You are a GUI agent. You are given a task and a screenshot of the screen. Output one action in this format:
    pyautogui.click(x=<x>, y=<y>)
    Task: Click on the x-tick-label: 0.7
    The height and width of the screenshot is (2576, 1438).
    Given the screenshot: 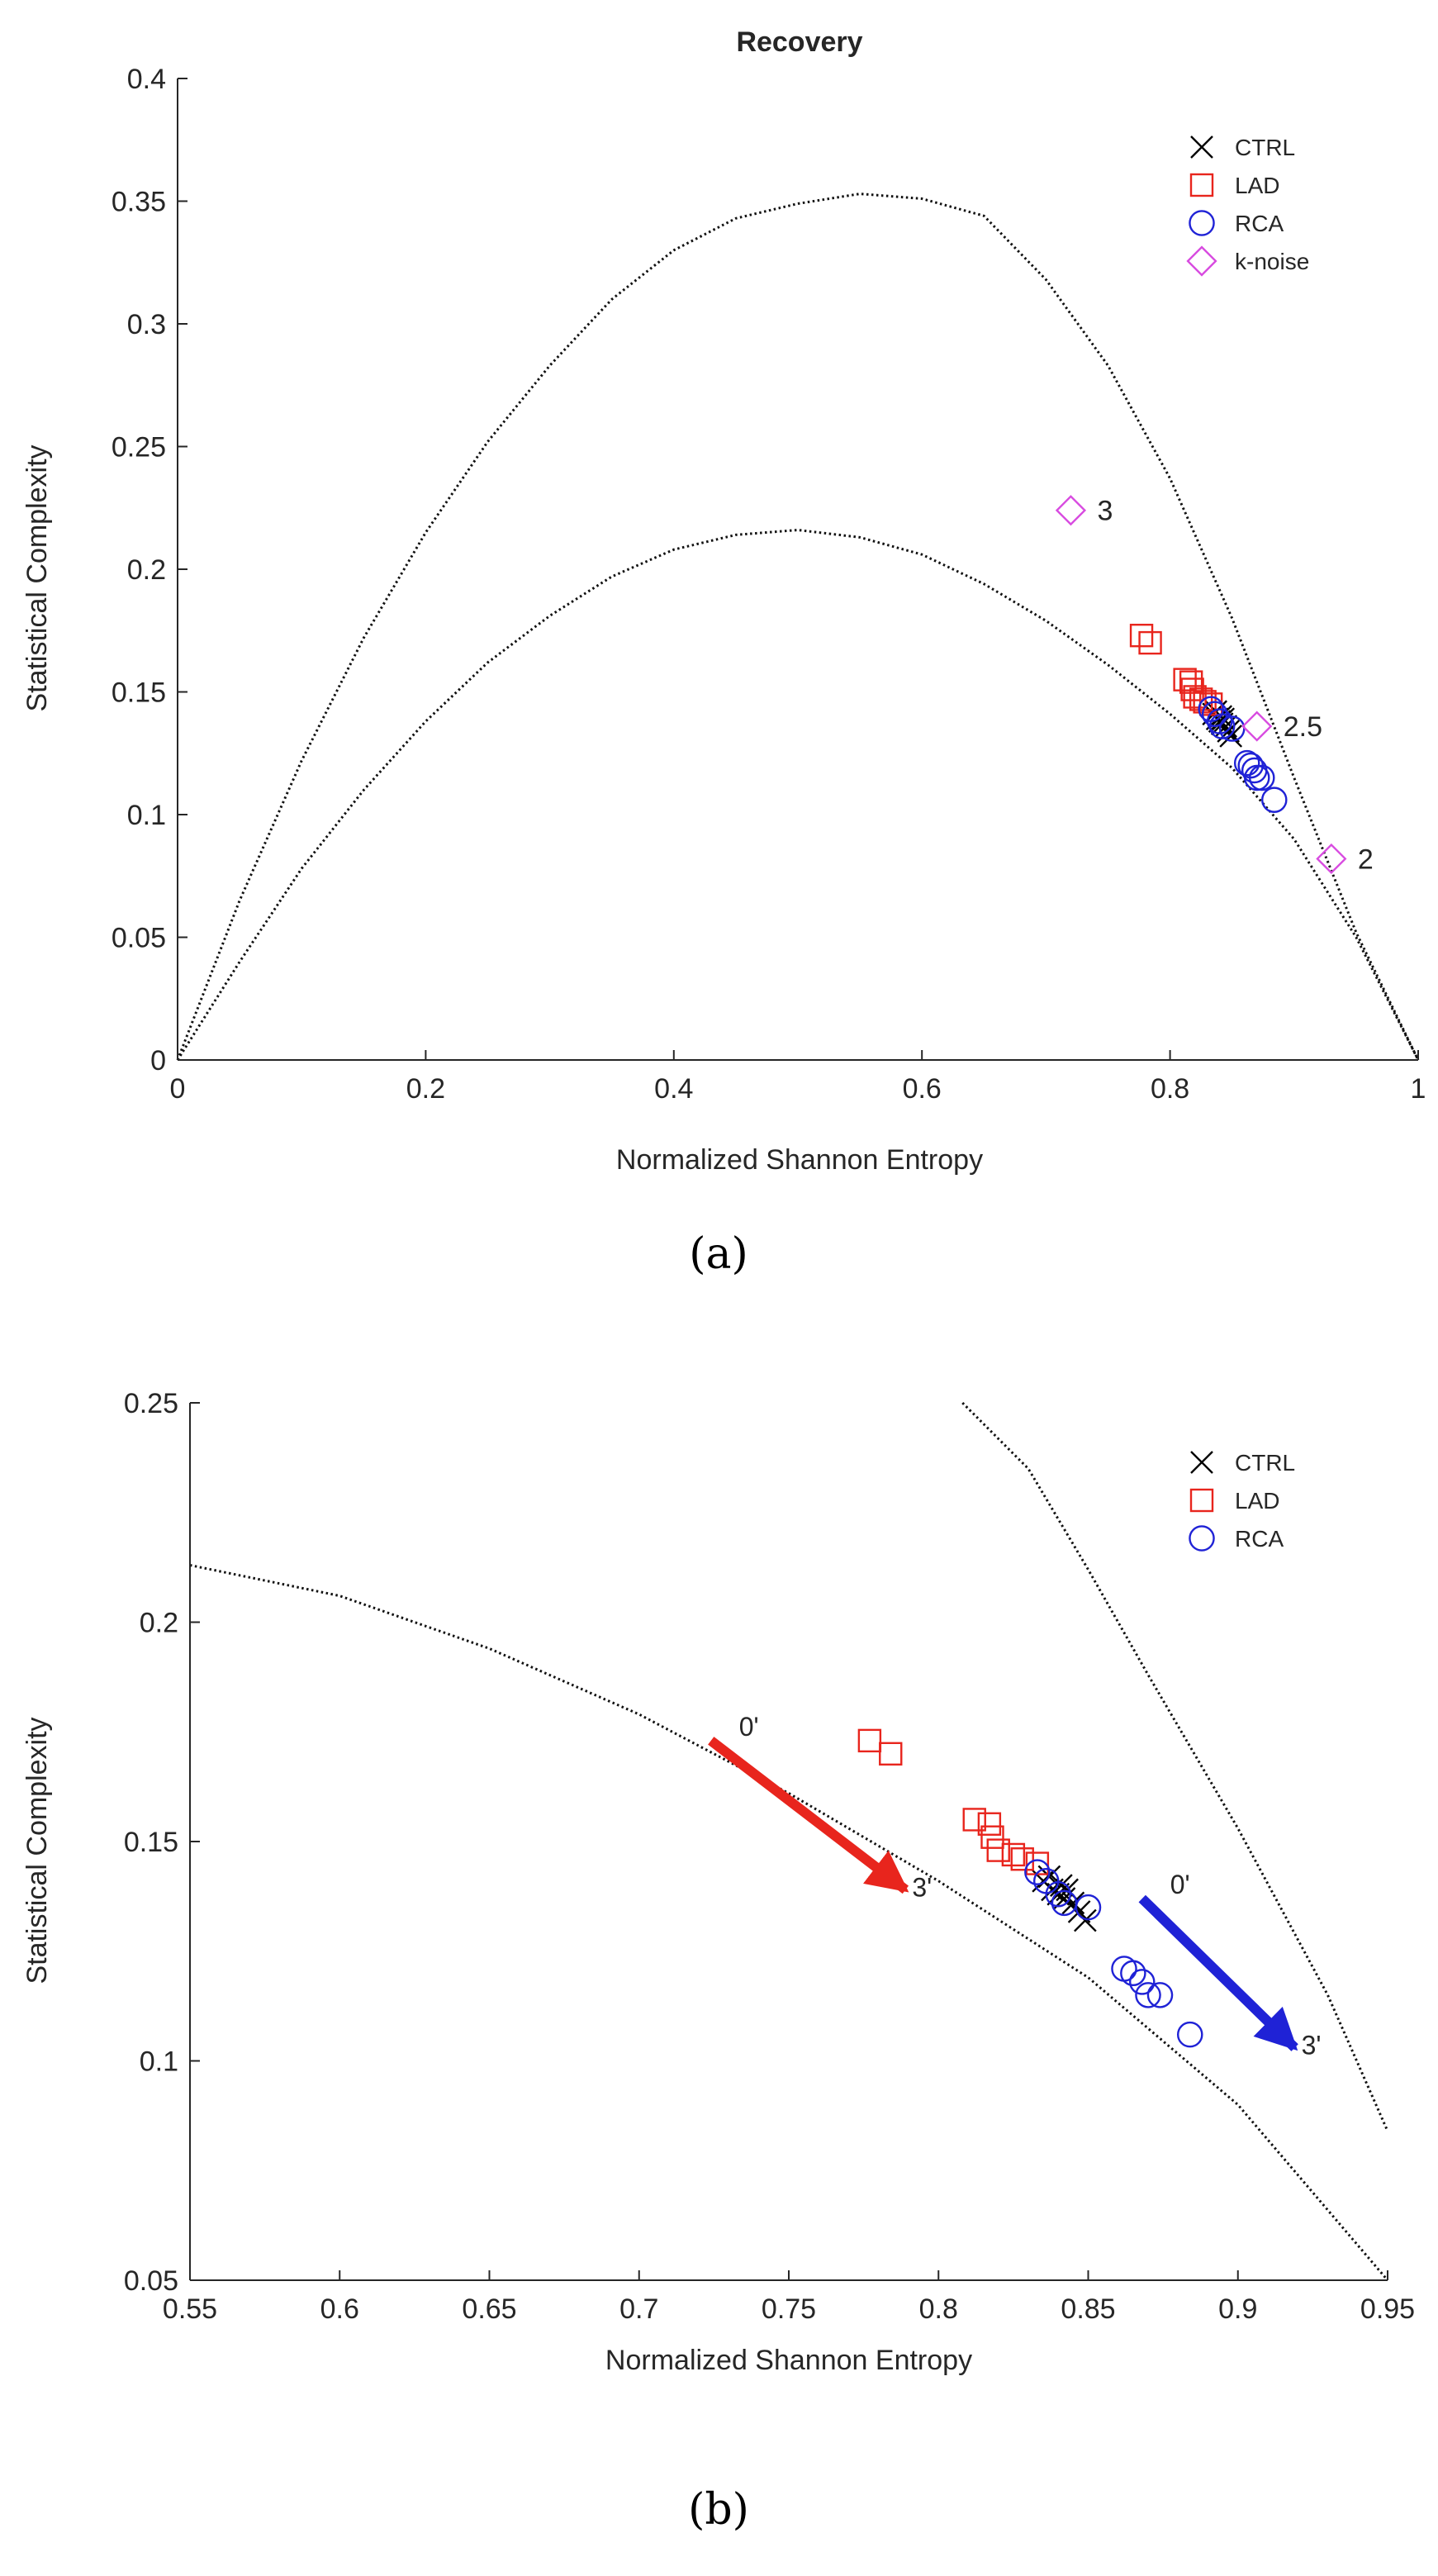 What is the action you would take?
    pyautogui.click(x=638, y=2309)
    